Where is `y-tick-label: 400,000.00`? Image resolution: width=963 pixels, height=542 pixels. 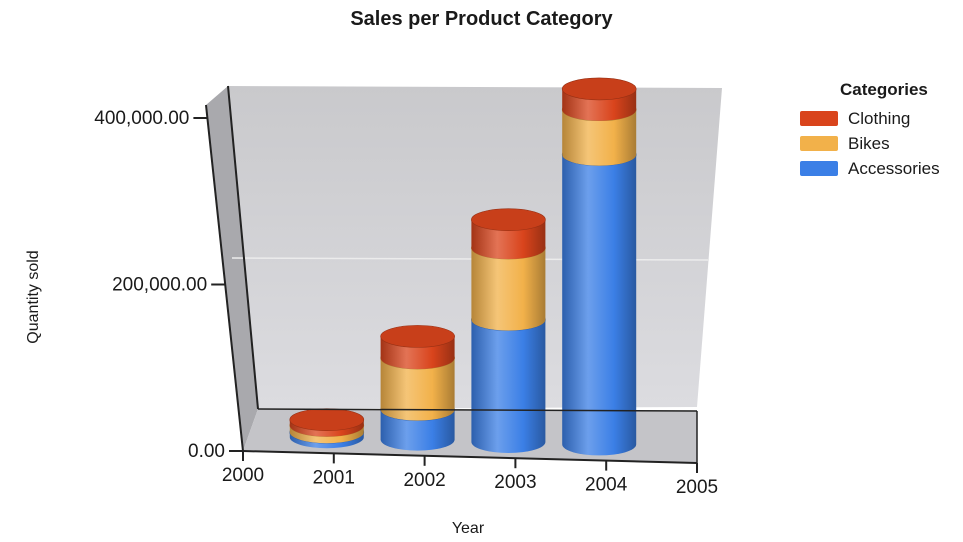 y-tick-label: 400,000.00 is located at coordinates (141, 118).